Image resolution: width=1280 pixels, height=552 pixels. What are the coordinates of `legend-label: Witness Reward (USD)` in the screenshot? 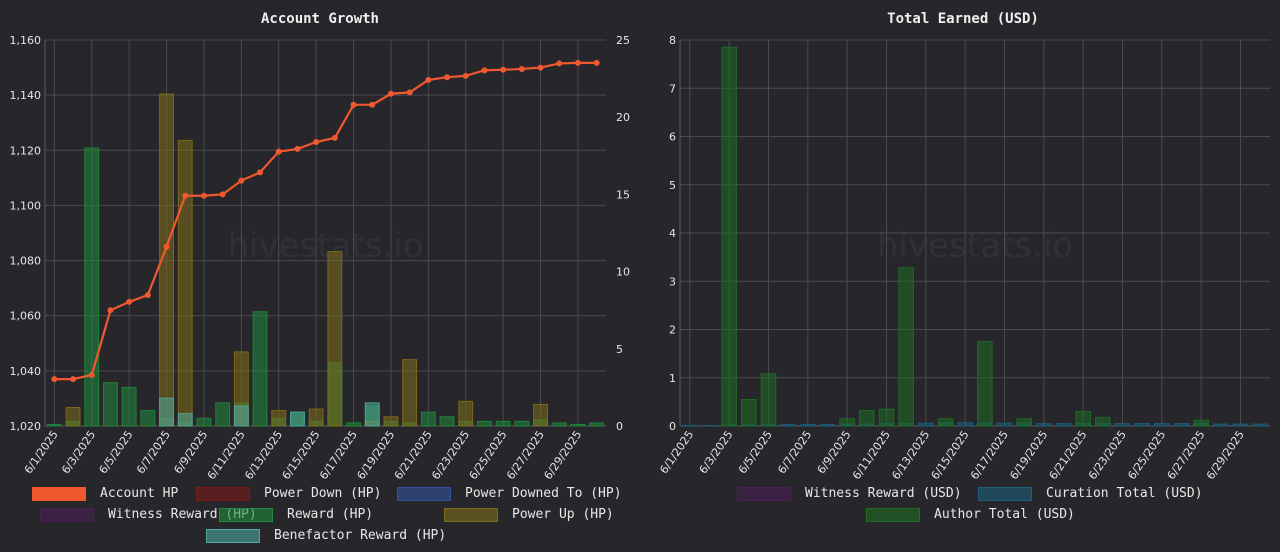 It's located at (883, 493).